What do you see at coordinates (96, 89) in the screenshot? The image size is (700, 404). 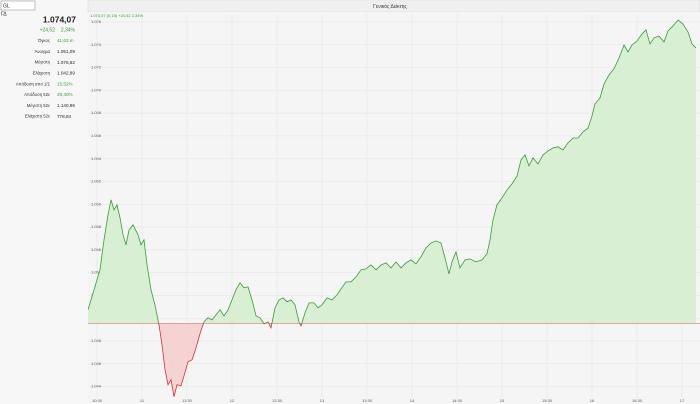 I see `y-tick-label: 1.070` at bounding box center [96, 89].